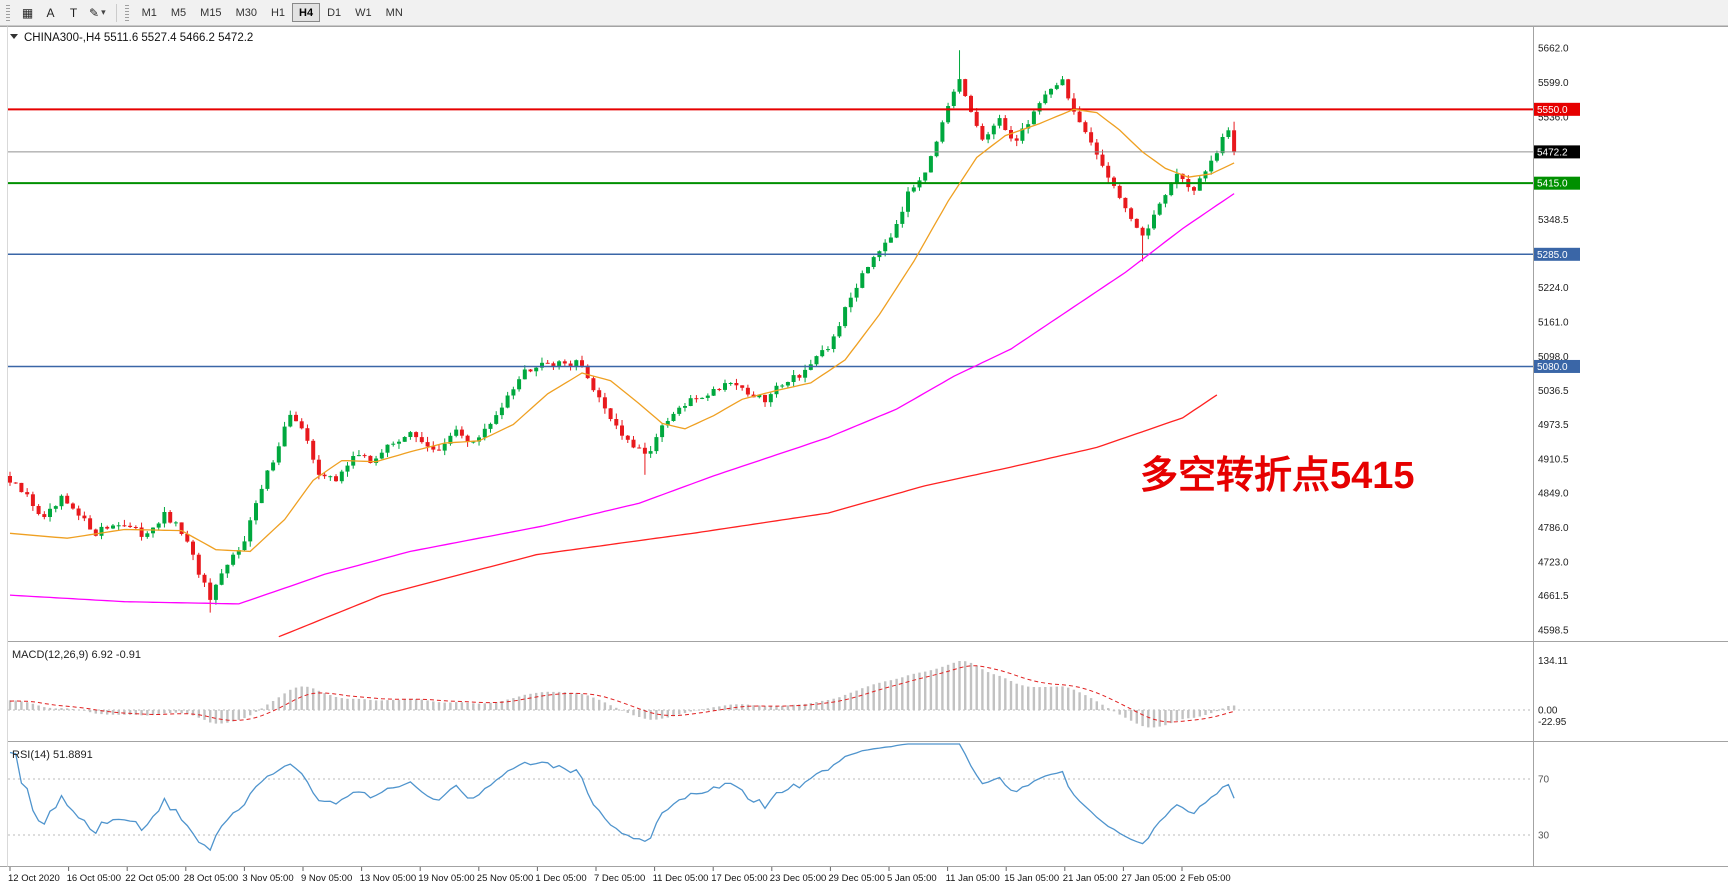 This screenshot has height=895, width=1728. What do you see at coordinates (152, 878) in the screenshot?
I see `time-axis-label: 22 Oct 05:00` at bounding box center [152, 878].